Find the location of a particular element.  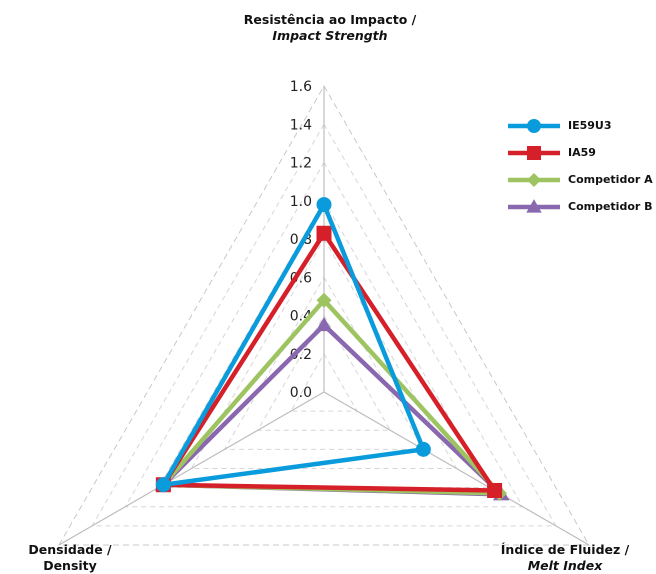

axis-label-density-en: Density is located at coordinates (70, 565).